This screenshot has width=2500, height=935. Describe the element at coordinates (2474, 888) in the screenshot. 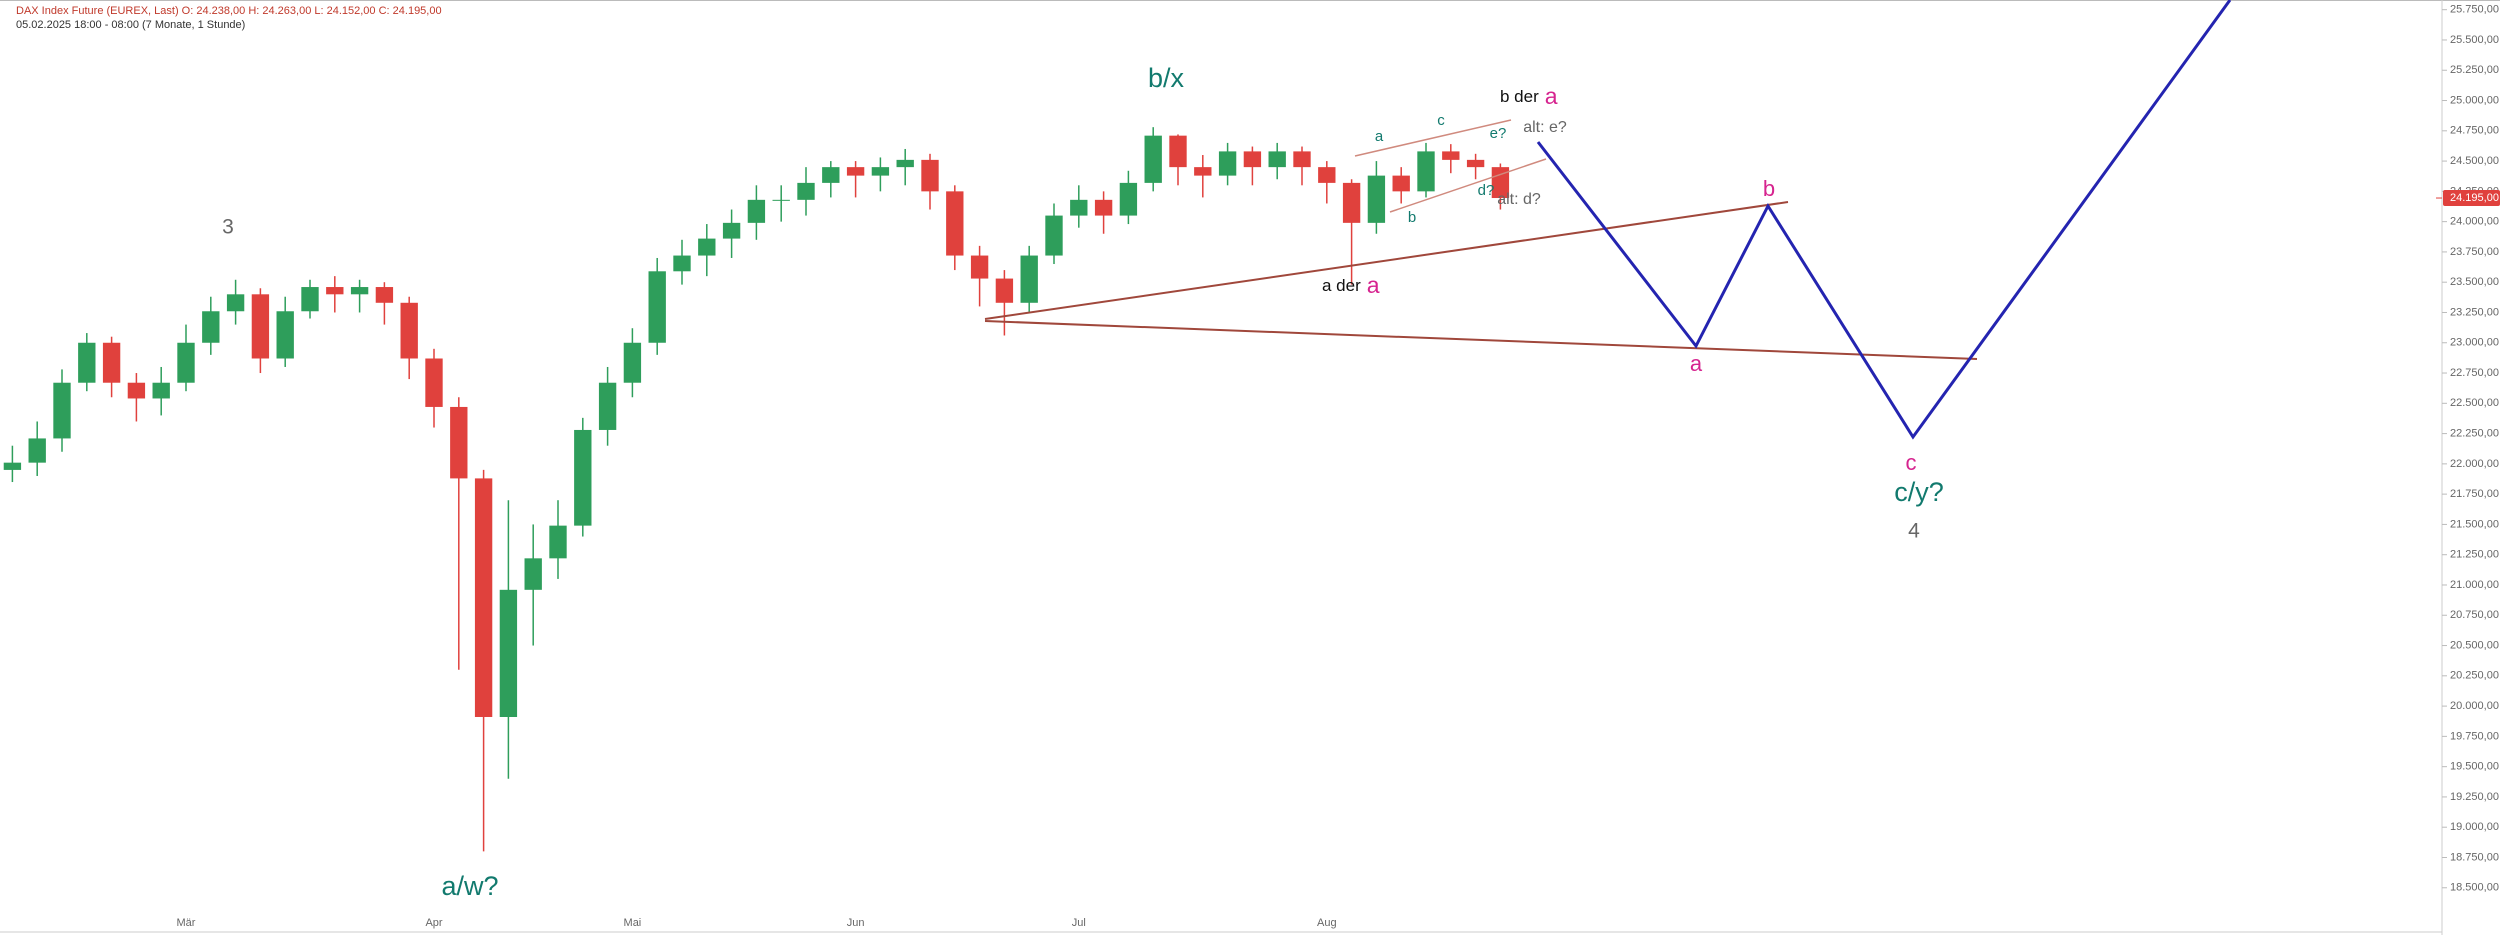

I see `y-tick-label: 18.500,00` at that location.